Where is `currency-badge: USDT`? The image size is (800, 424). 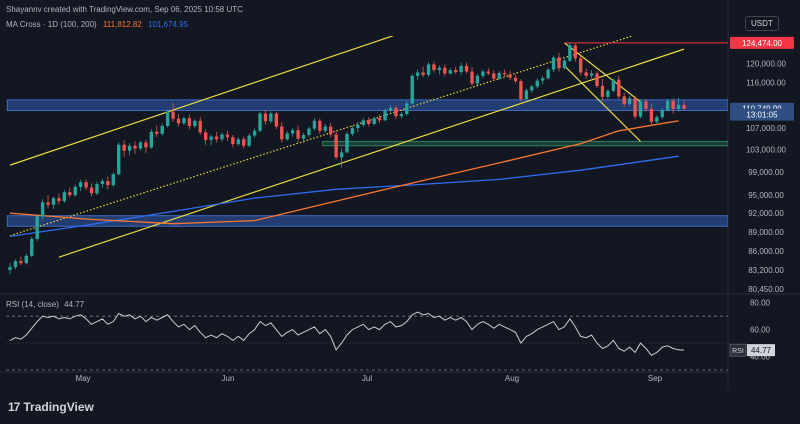
currency-badge: USDT is located at coordinates (762, 23).